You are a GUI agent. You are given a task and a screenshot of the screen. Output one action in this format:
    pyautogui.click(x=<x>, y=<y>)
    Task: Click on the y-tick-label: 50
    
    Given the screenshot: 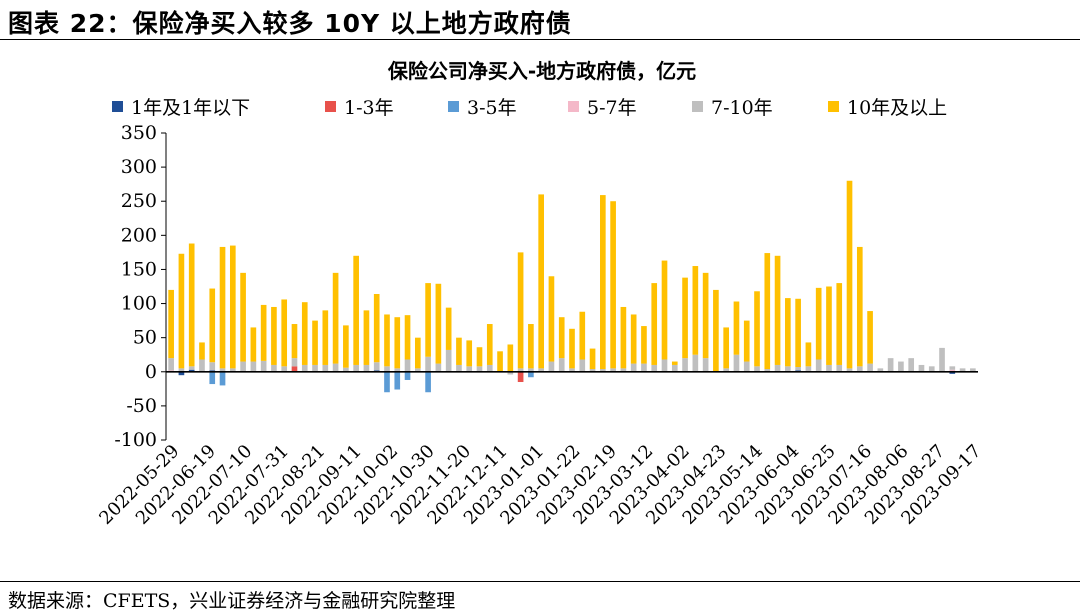 What is the action you would take?
    pyautogui.click(x=145, y=338)
    